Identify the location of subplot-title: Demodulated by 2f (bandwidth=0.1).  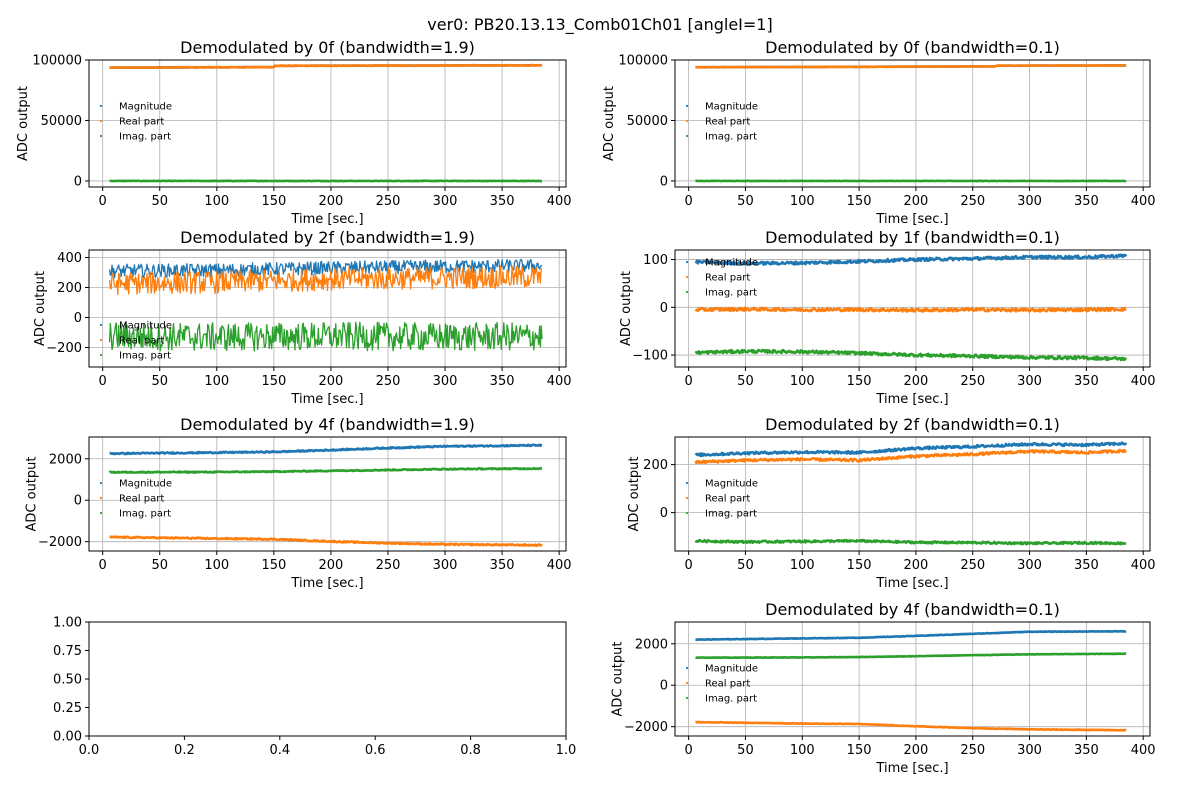
(912, 424).